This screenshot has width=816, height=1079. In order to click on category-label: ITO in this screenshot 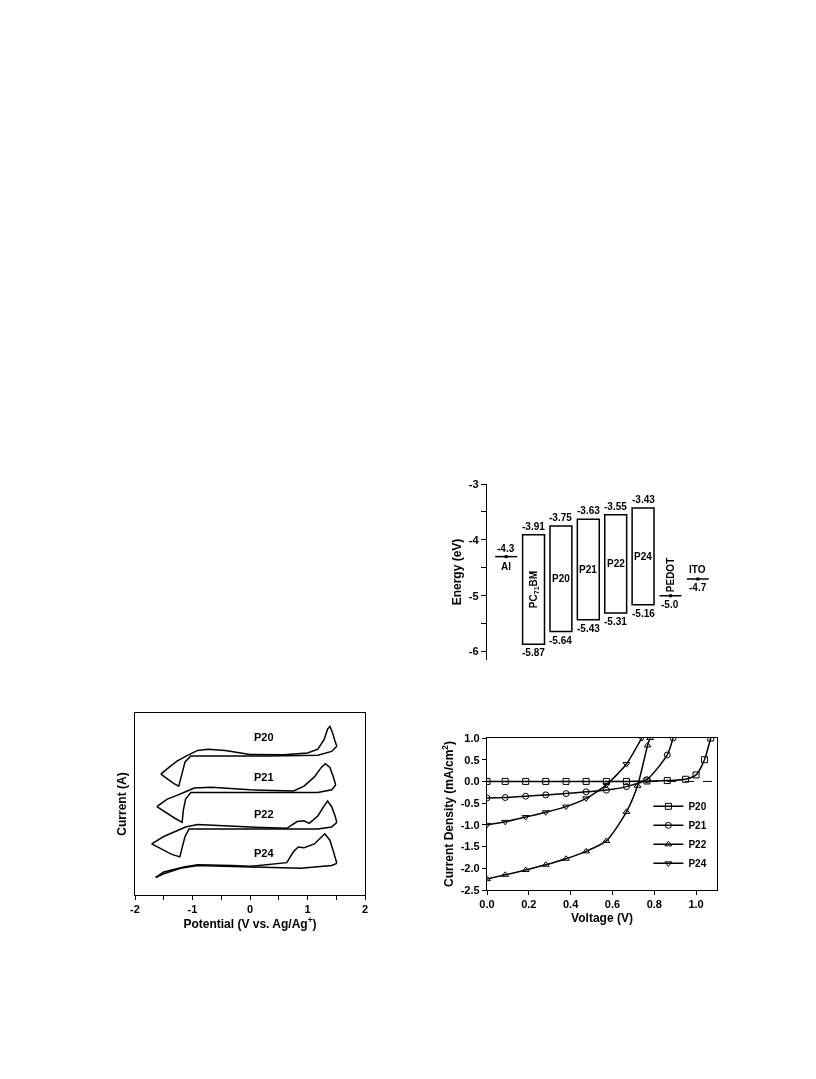, I will do `click(697, 569)`.